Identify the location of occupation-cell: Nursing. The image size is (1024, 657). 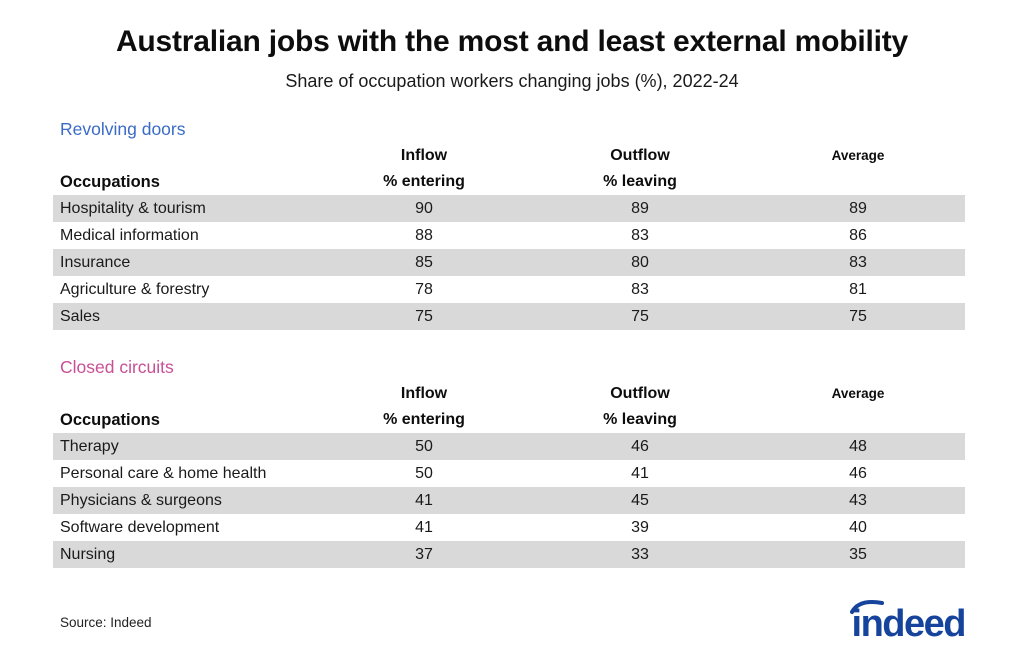
(88, 554).